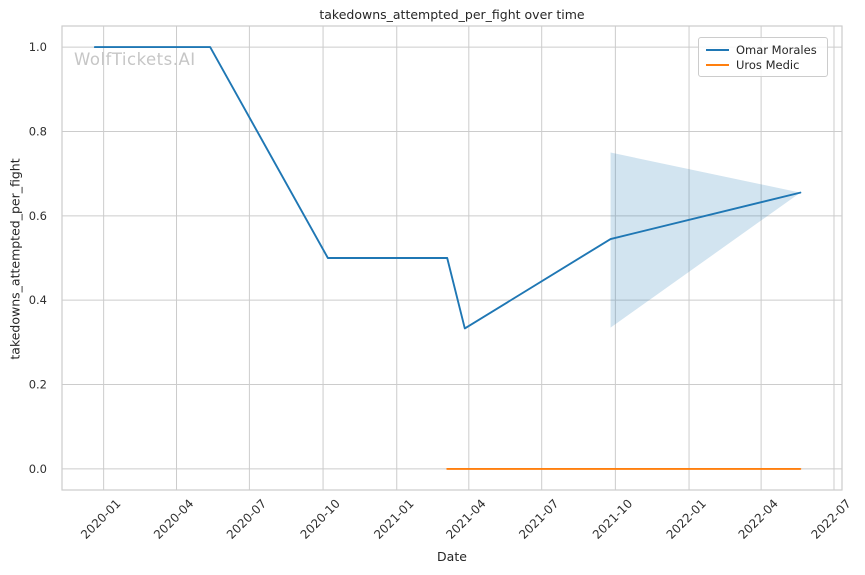 The width and height of the screenshot is (865, 575). I want to click on x-tick-label: 2020-07, so click(246, 518).